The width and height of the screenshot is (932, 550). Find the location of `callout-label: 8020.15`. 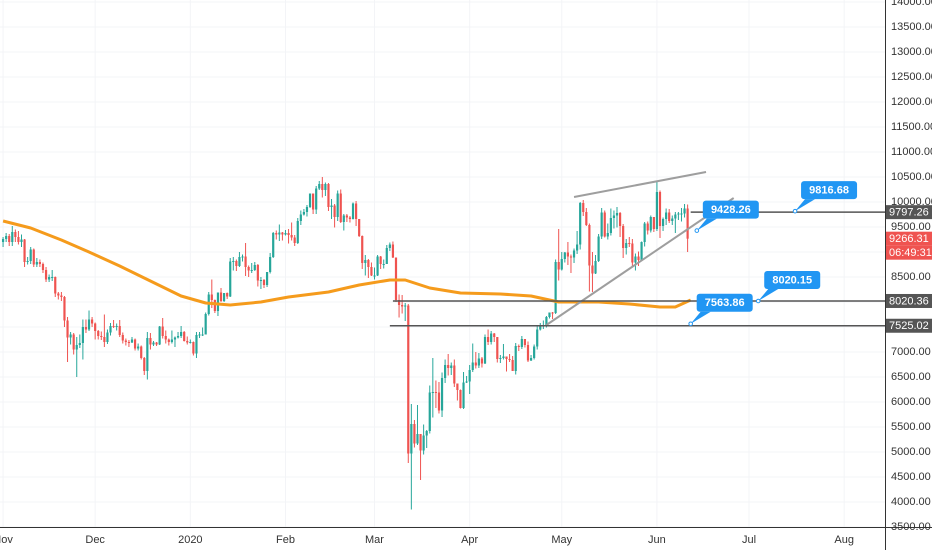

callout-label: 8020.15 is located at coordinates (792, 280).